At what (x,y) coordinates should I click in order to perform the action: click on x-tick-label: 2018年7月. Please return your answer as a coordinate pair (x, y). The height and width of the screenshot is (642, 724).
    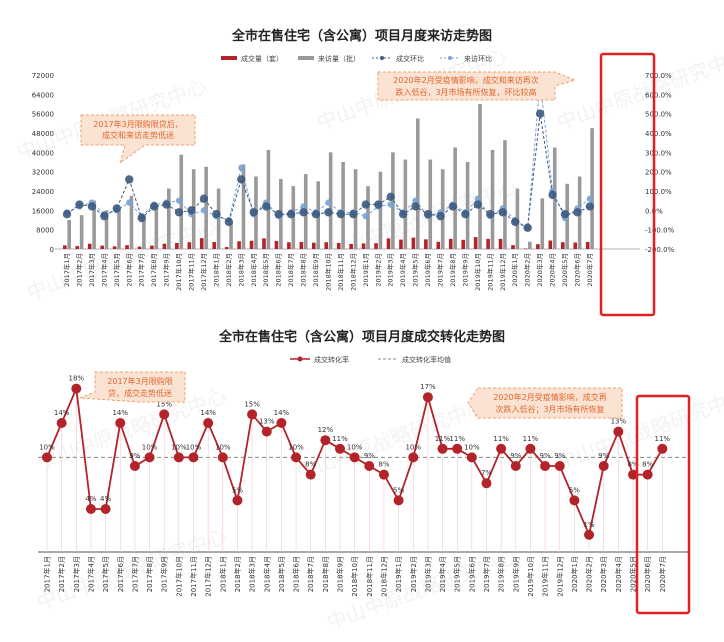
    Looking at the image, I should click on (290, 270).